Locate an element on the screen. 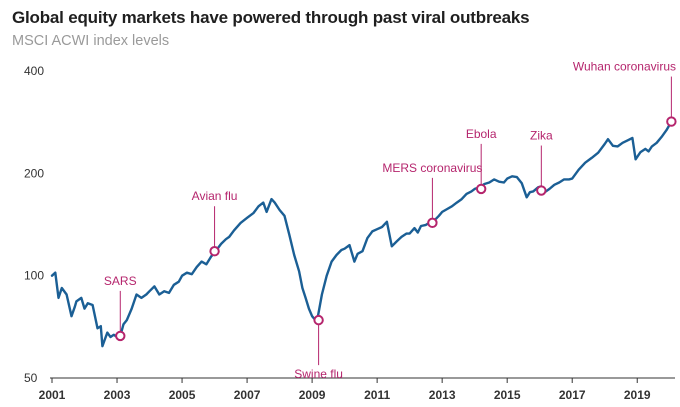  y-tick-label: 100 is located at coordinates (34, 276).